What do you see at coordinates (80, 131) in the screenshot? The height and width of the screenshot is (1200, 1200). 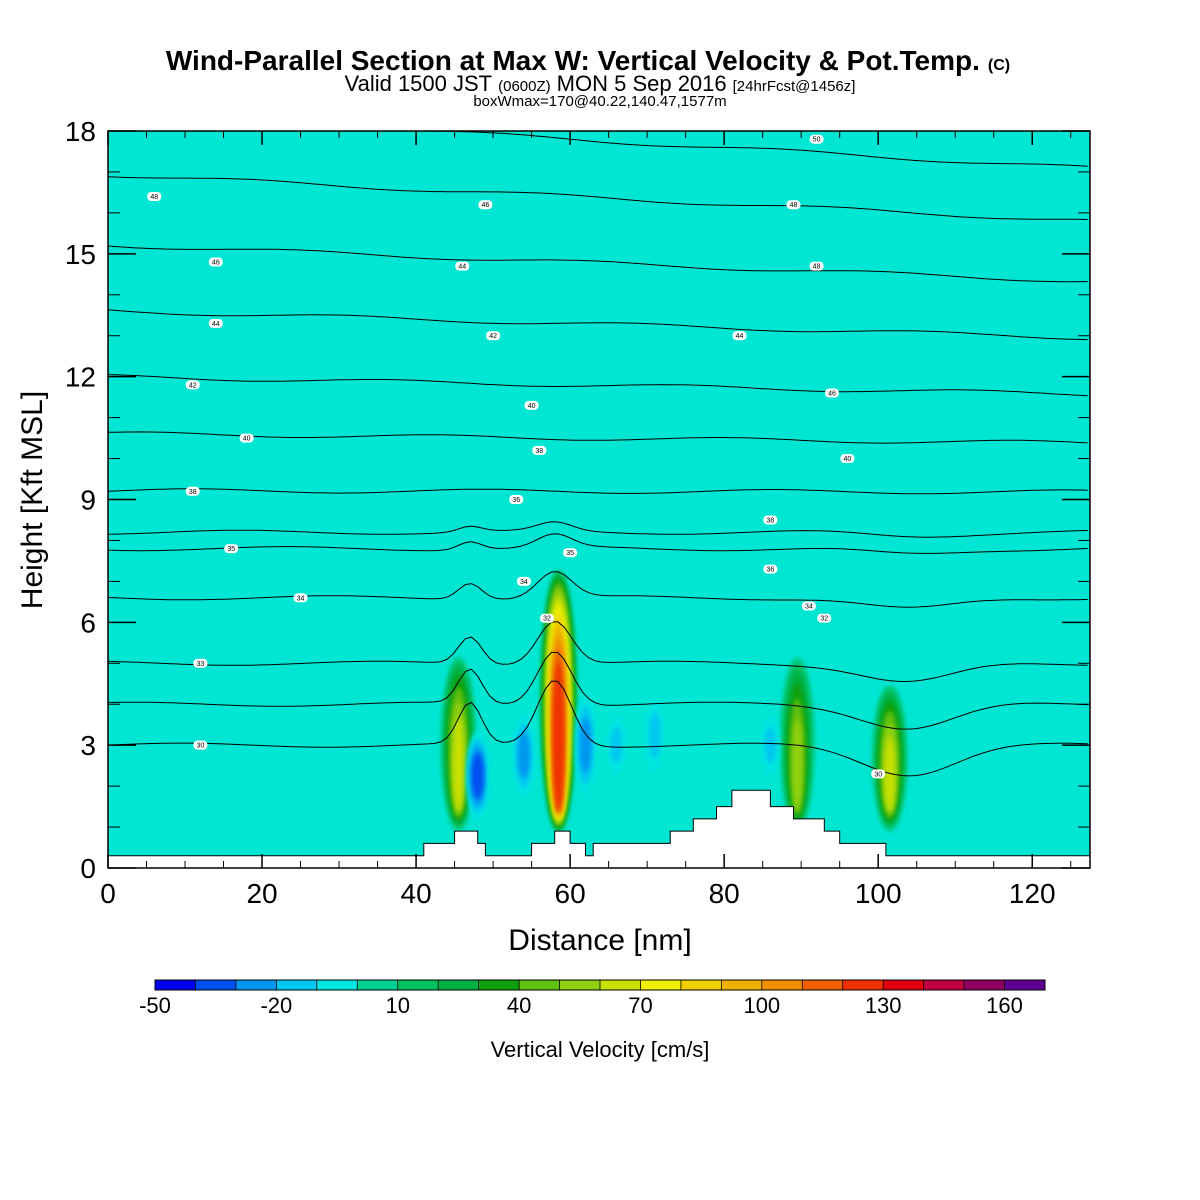 I see `y-tick-label: 18` at bounding box center [80, 131].